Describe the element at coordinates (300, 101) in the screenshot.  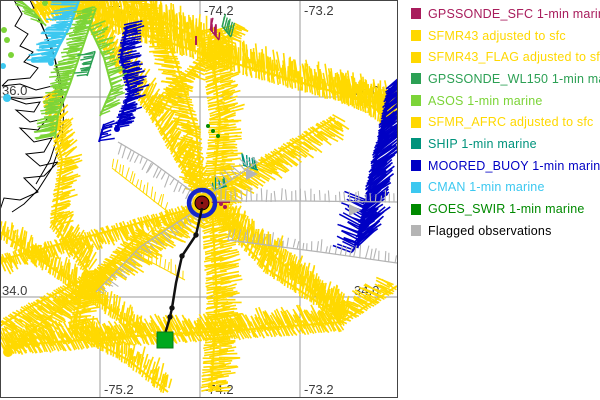
I see `legend-item-4: ASOS 1-min marine` at that location.